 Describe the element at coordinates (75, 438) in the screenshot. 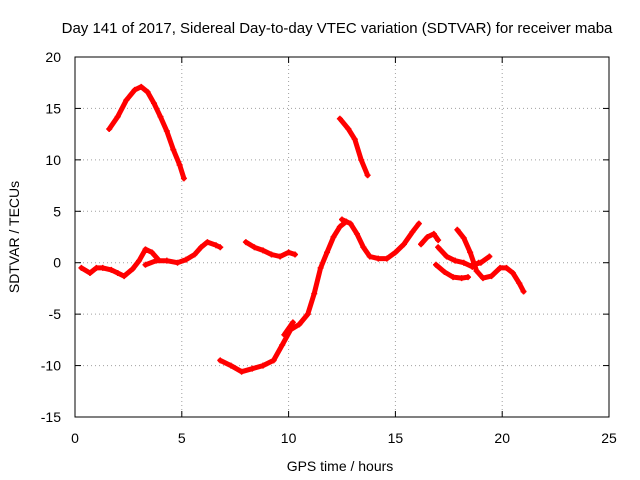

I see `x-tick-label: 0` at that location.